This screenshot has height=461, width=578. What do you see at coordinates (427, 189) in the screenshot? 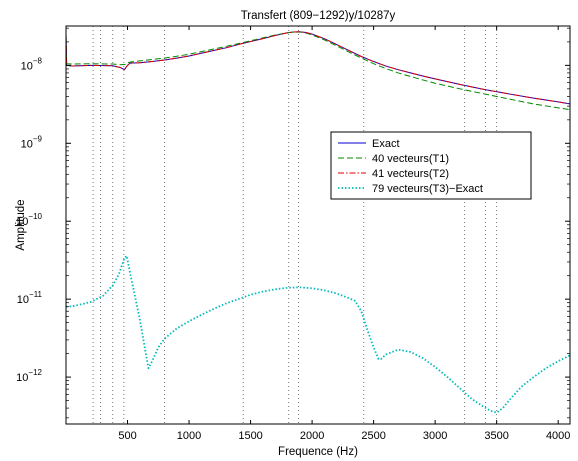
I see `legend-label-4: 79 vecteurs(T3)−Exact` at bounding box center [427, 189].